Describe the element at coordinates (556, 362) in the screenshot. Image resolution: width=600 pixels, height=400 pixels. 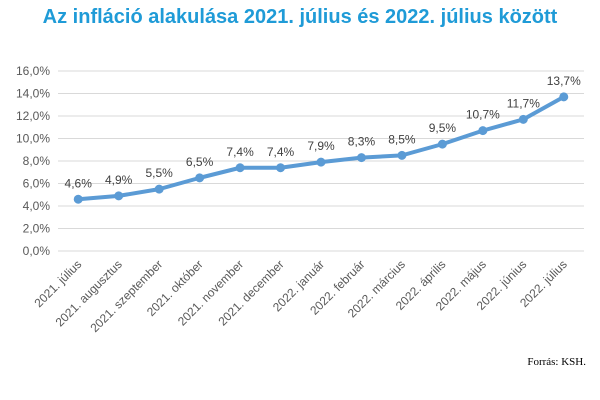
I see `source-note: Forrás: KSH.` at that location.